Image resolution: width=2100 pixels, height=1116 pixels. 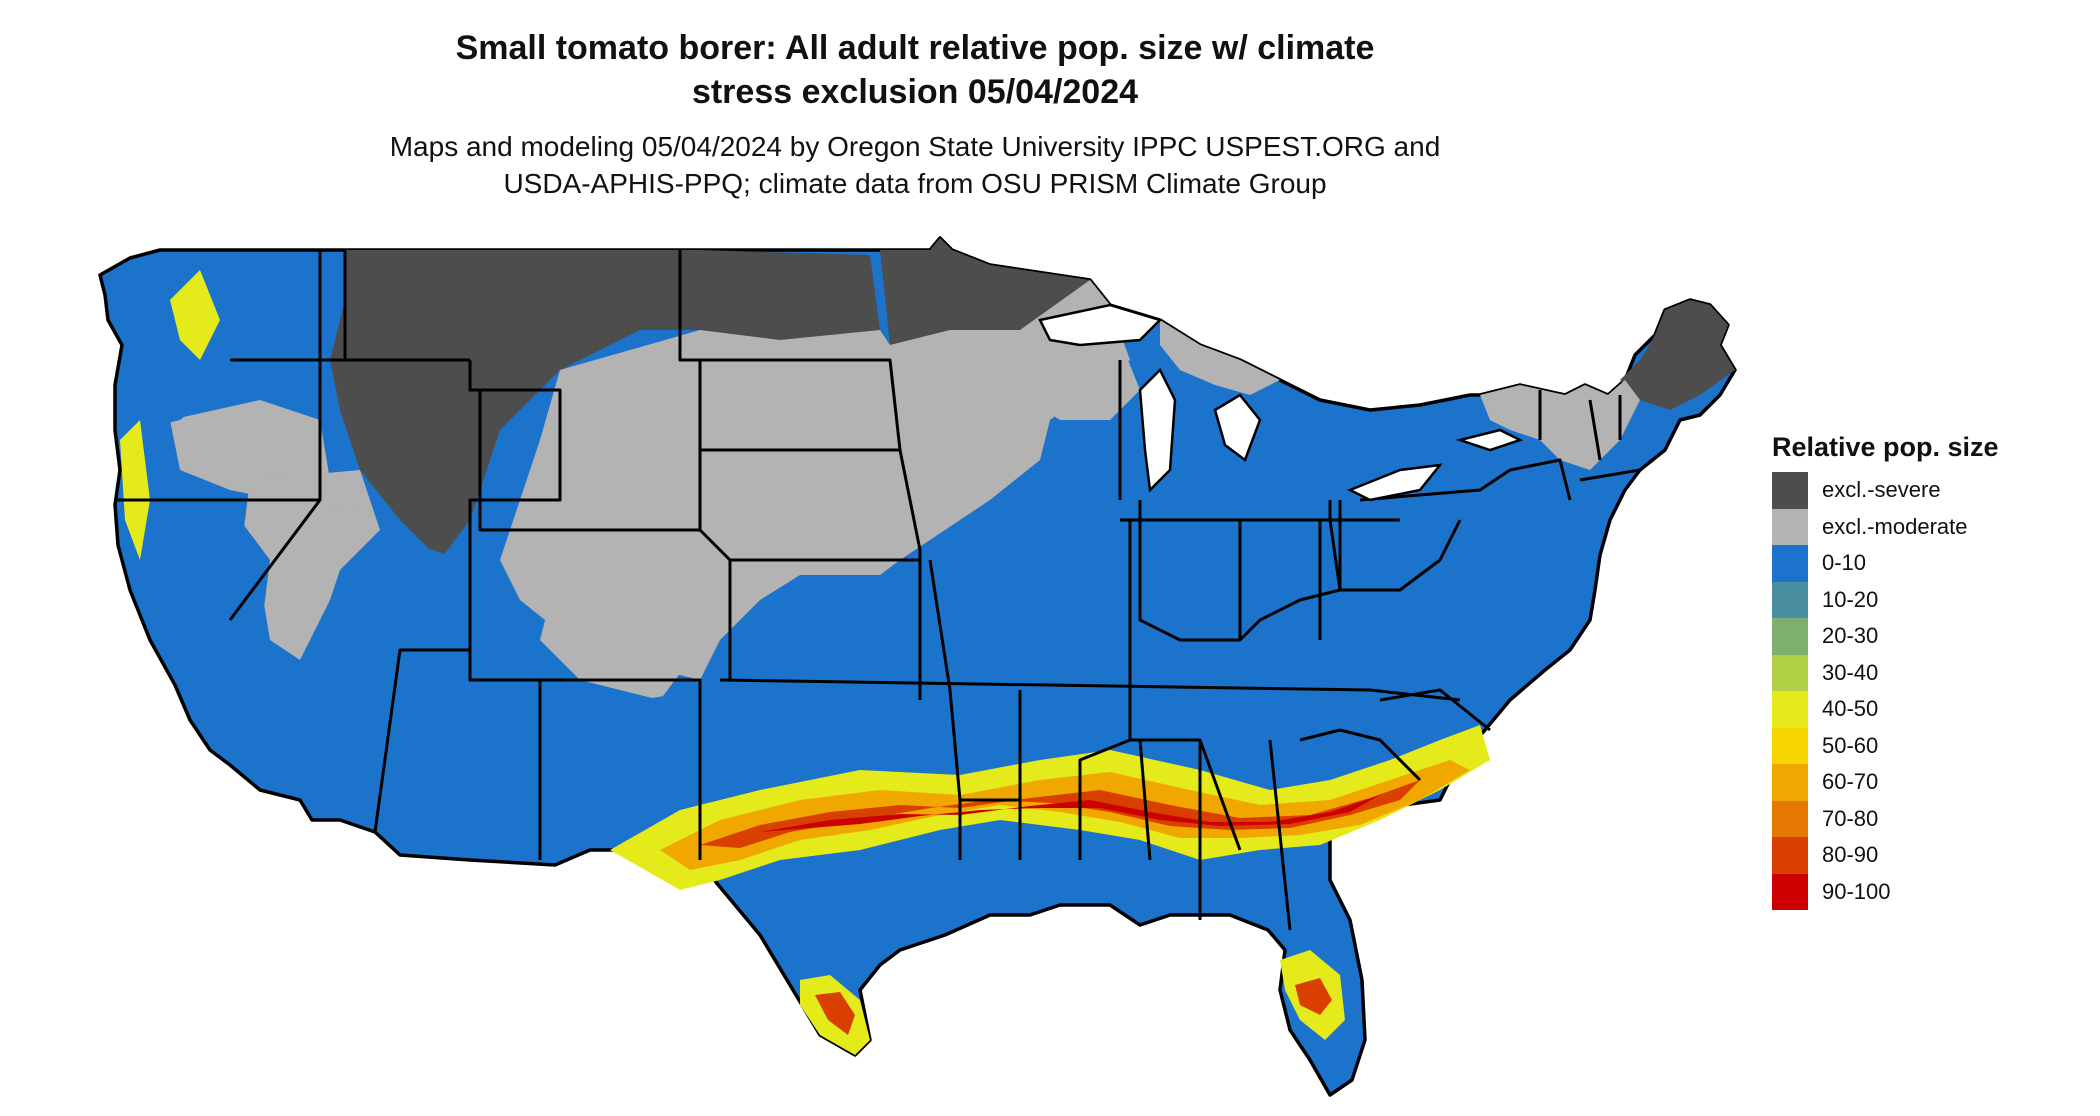 I want to click on legend-item: 20-30, so click(x=1922, y=636).